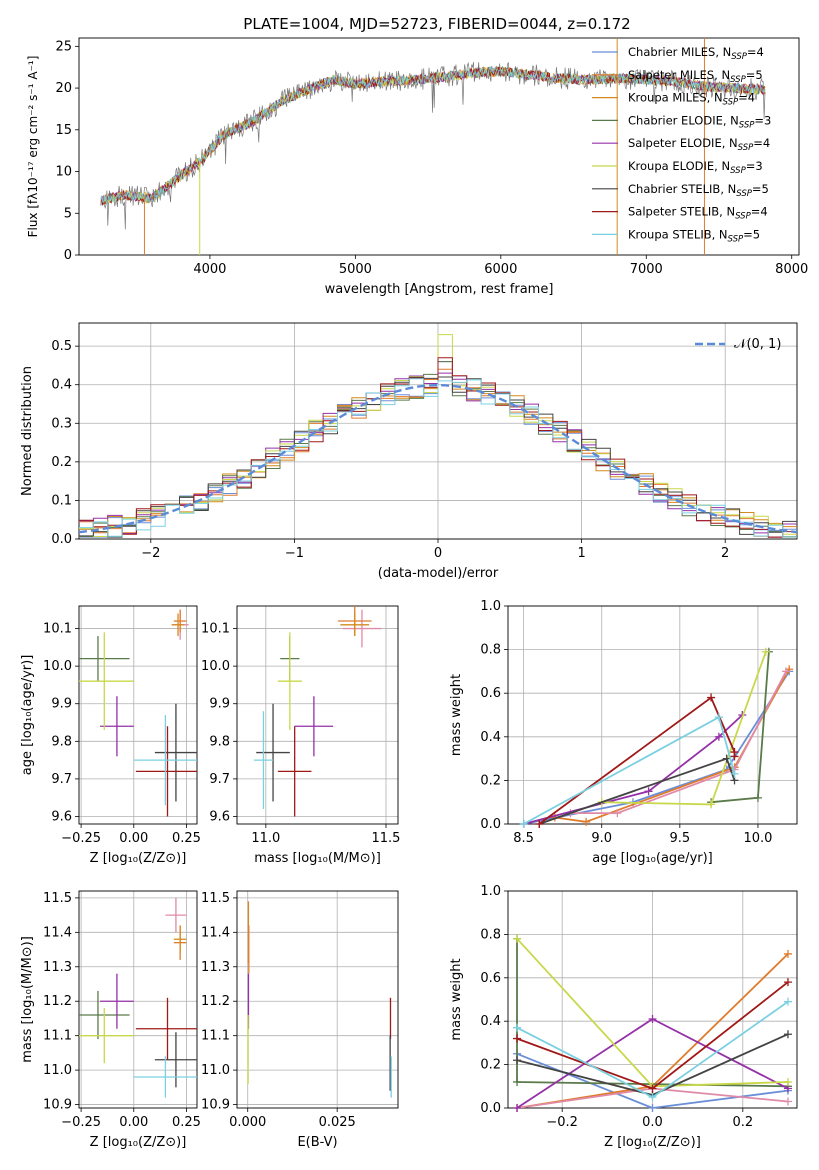  What do you see at coordinates (438, 573) in the screenshot?
I see `x-axis-label: (data-model)/error` at bounding box center [438, 573].